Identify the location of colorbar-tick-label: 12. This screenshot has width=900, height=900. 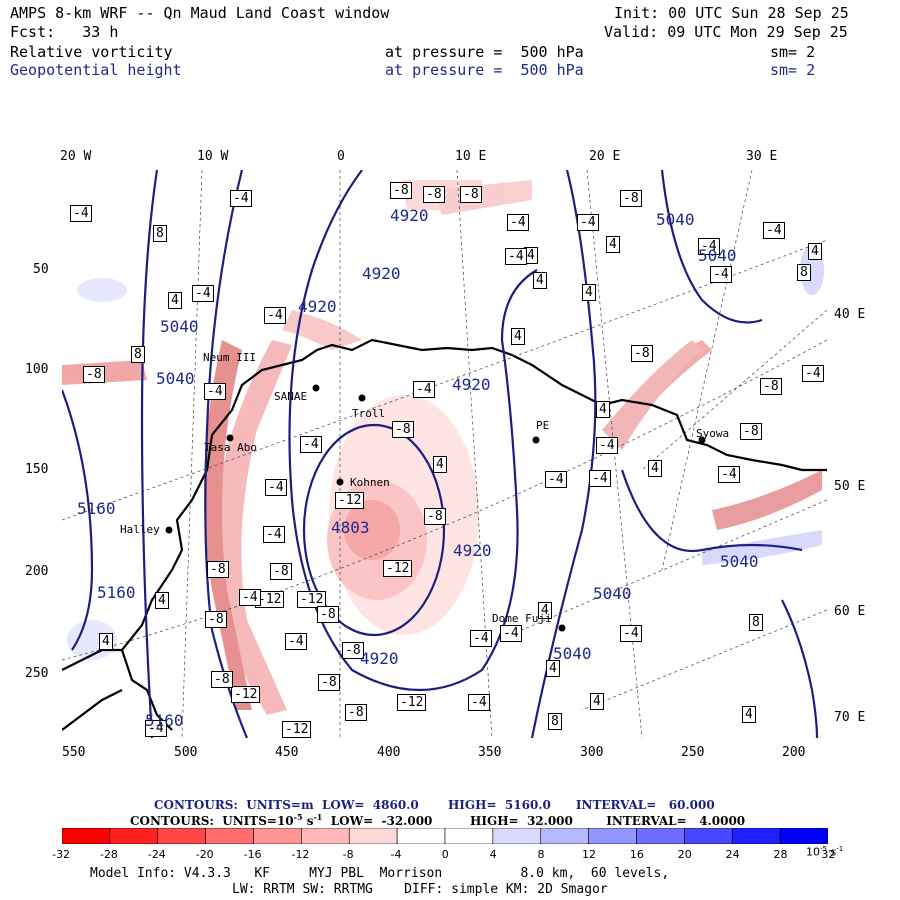
(589, 854).